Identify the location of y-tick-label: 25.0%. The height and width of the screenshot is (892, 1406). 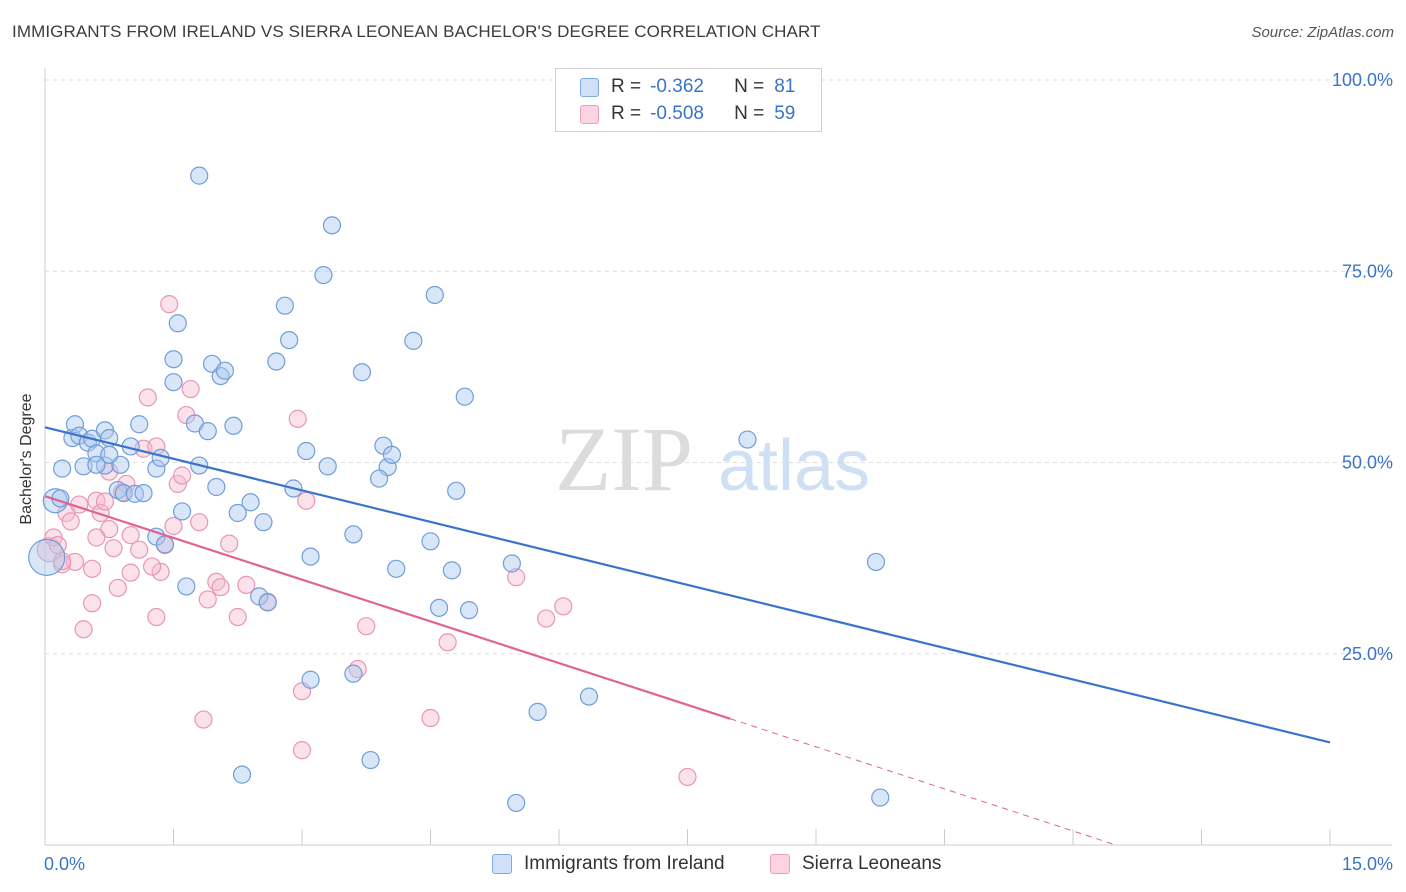
(1367, 654).